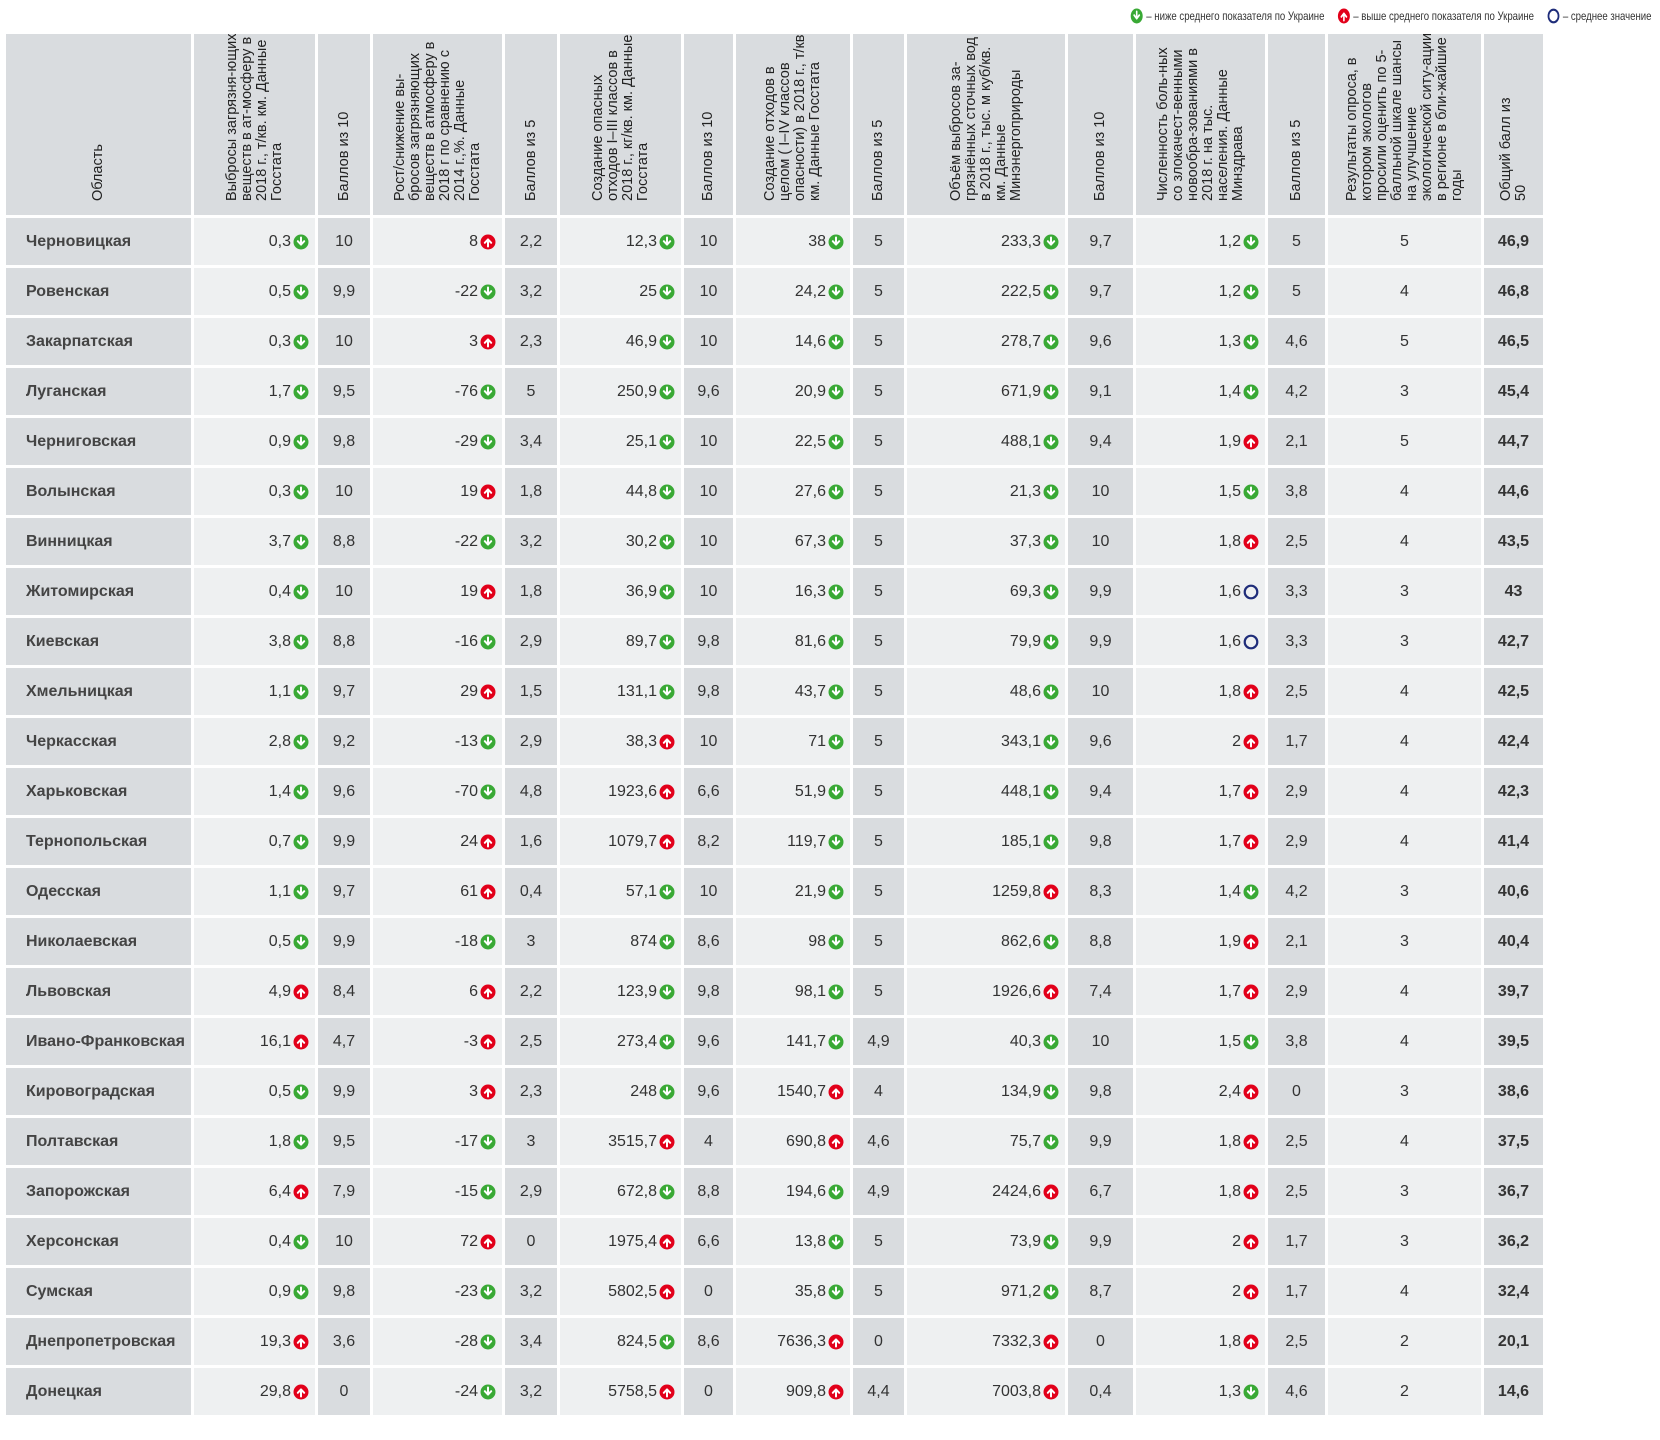 The width and height of the screenshot is (1660, 1440). What do you see at coordinates (1229, 691) in the screenshot?
I see `indicator-value-text: 1,8` at bounding box center [1229, 691].